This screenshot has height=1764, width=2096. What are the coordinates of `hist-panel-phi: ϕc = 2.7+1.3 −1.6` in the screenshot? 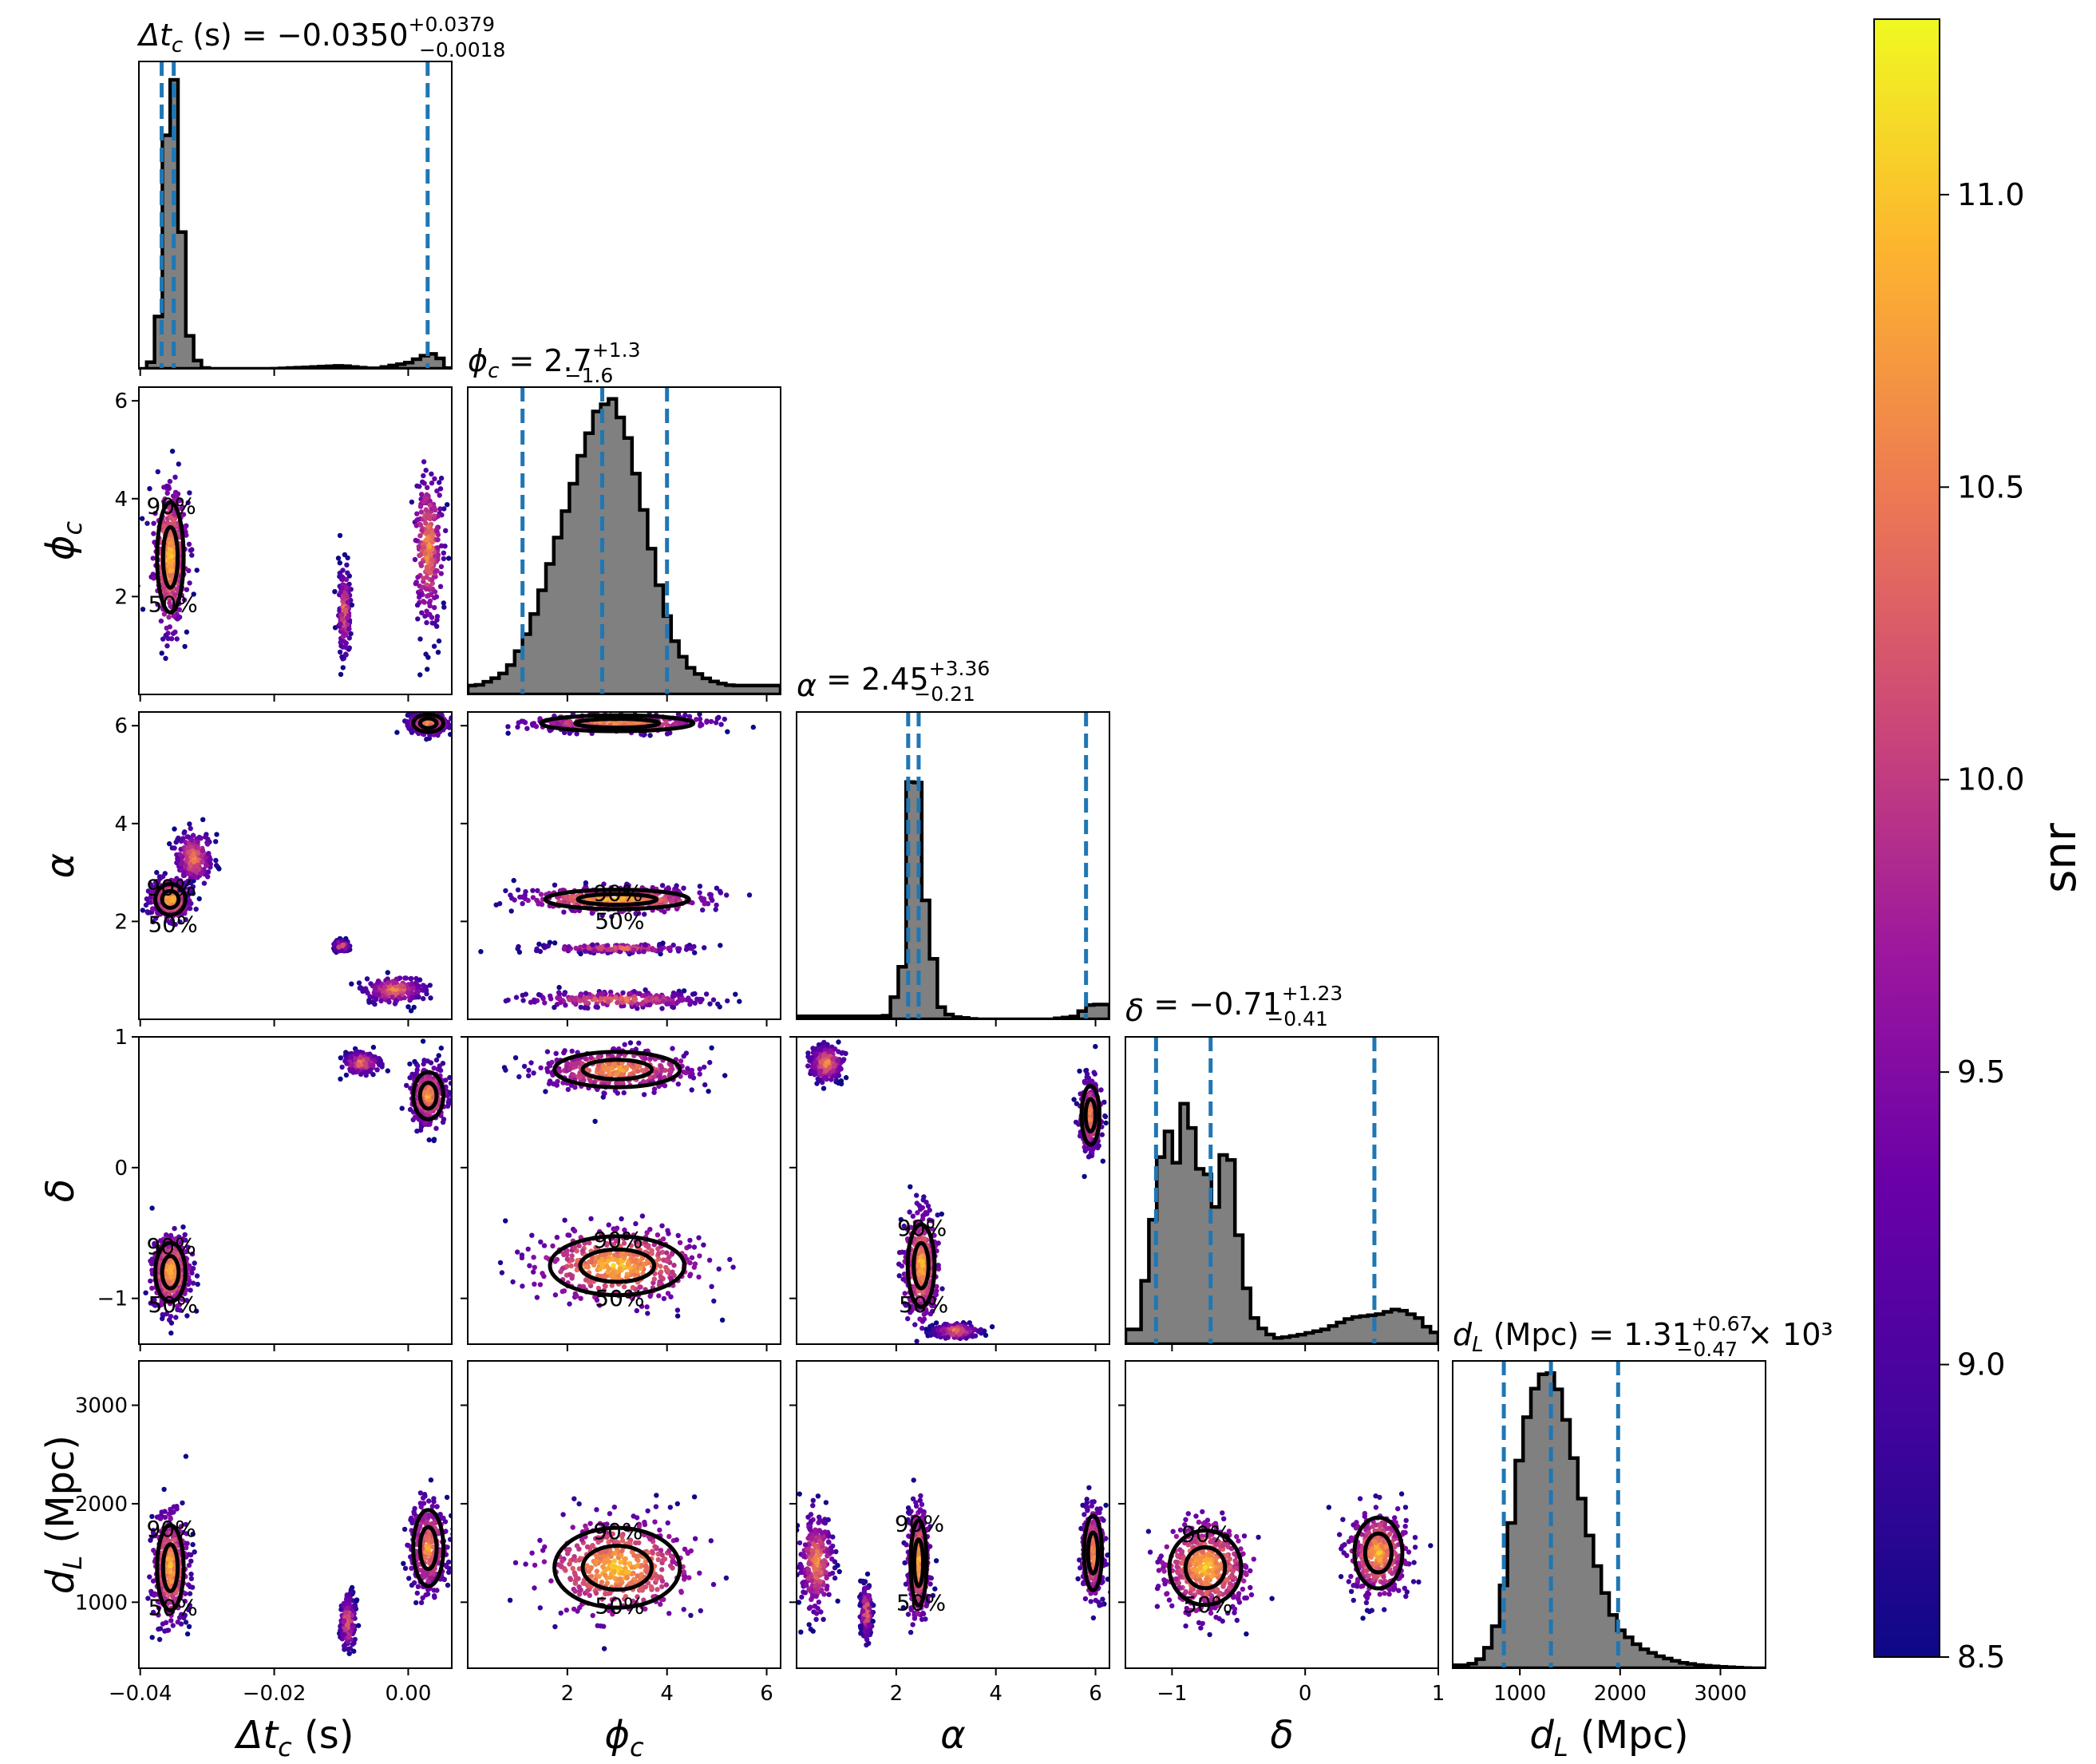 It's located at (624, 520).